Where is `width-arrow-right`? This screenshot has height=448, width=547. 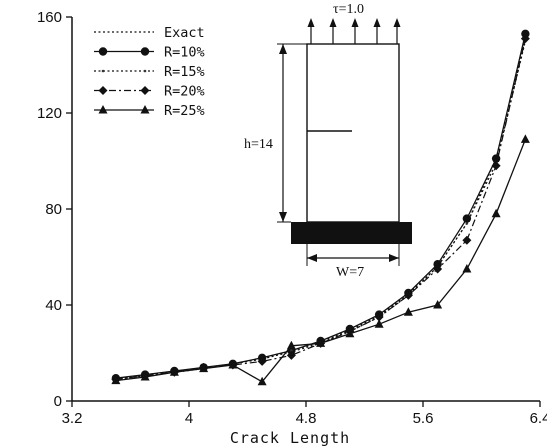
width-arrow-right is located at coordinates (394, 258).